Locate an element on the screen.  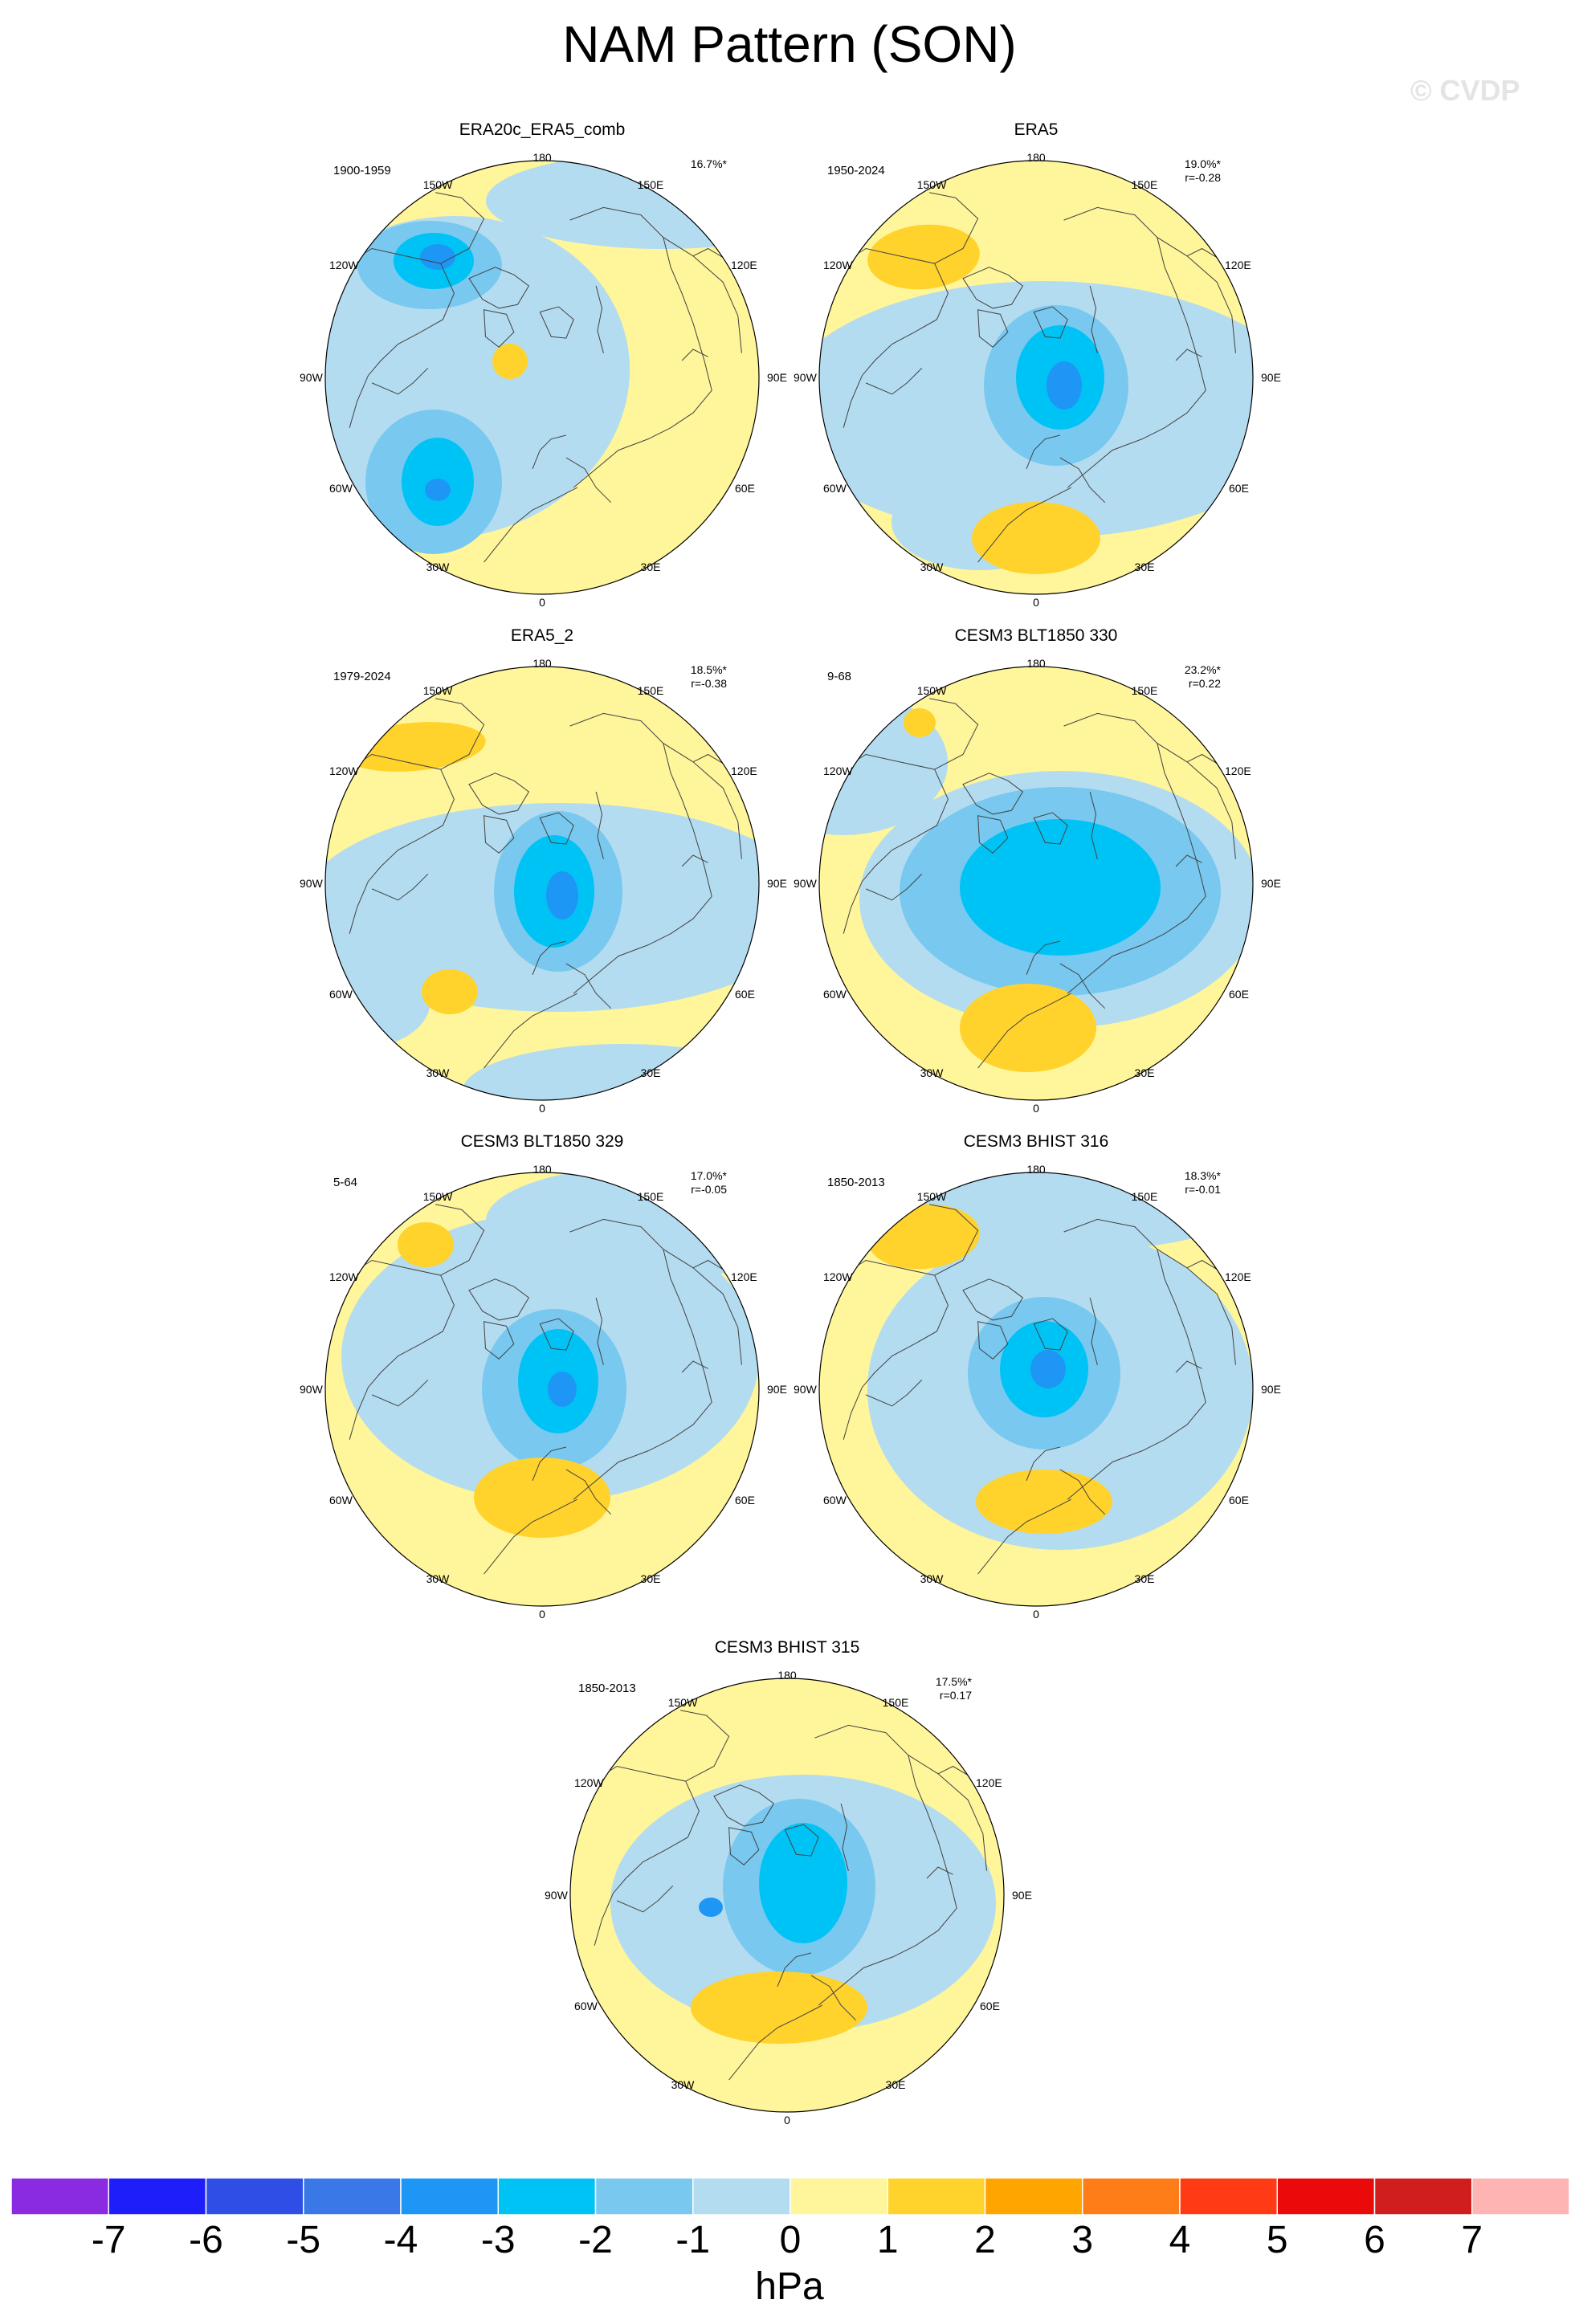
panel-title: CESM3 BHIST 315 is located at coordinates (787, 1647).